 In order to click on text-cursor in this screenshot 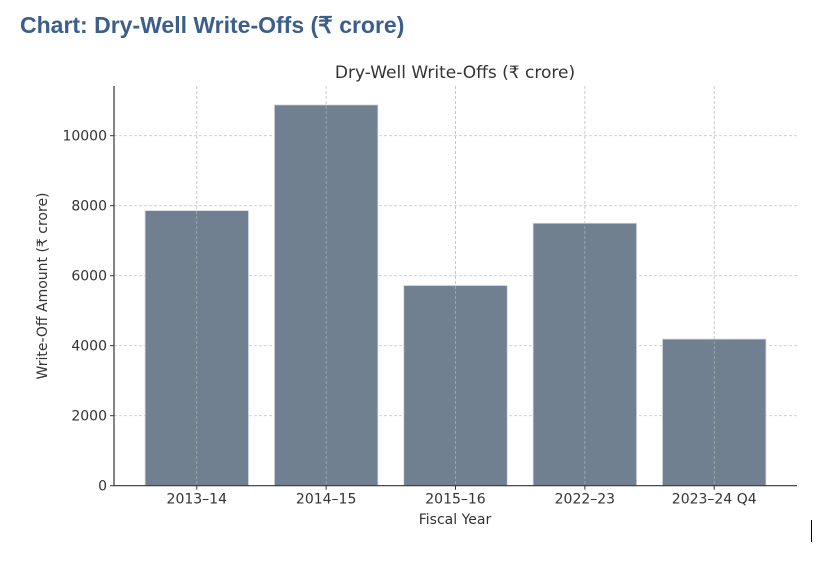, I will do `click(811, 531)`.